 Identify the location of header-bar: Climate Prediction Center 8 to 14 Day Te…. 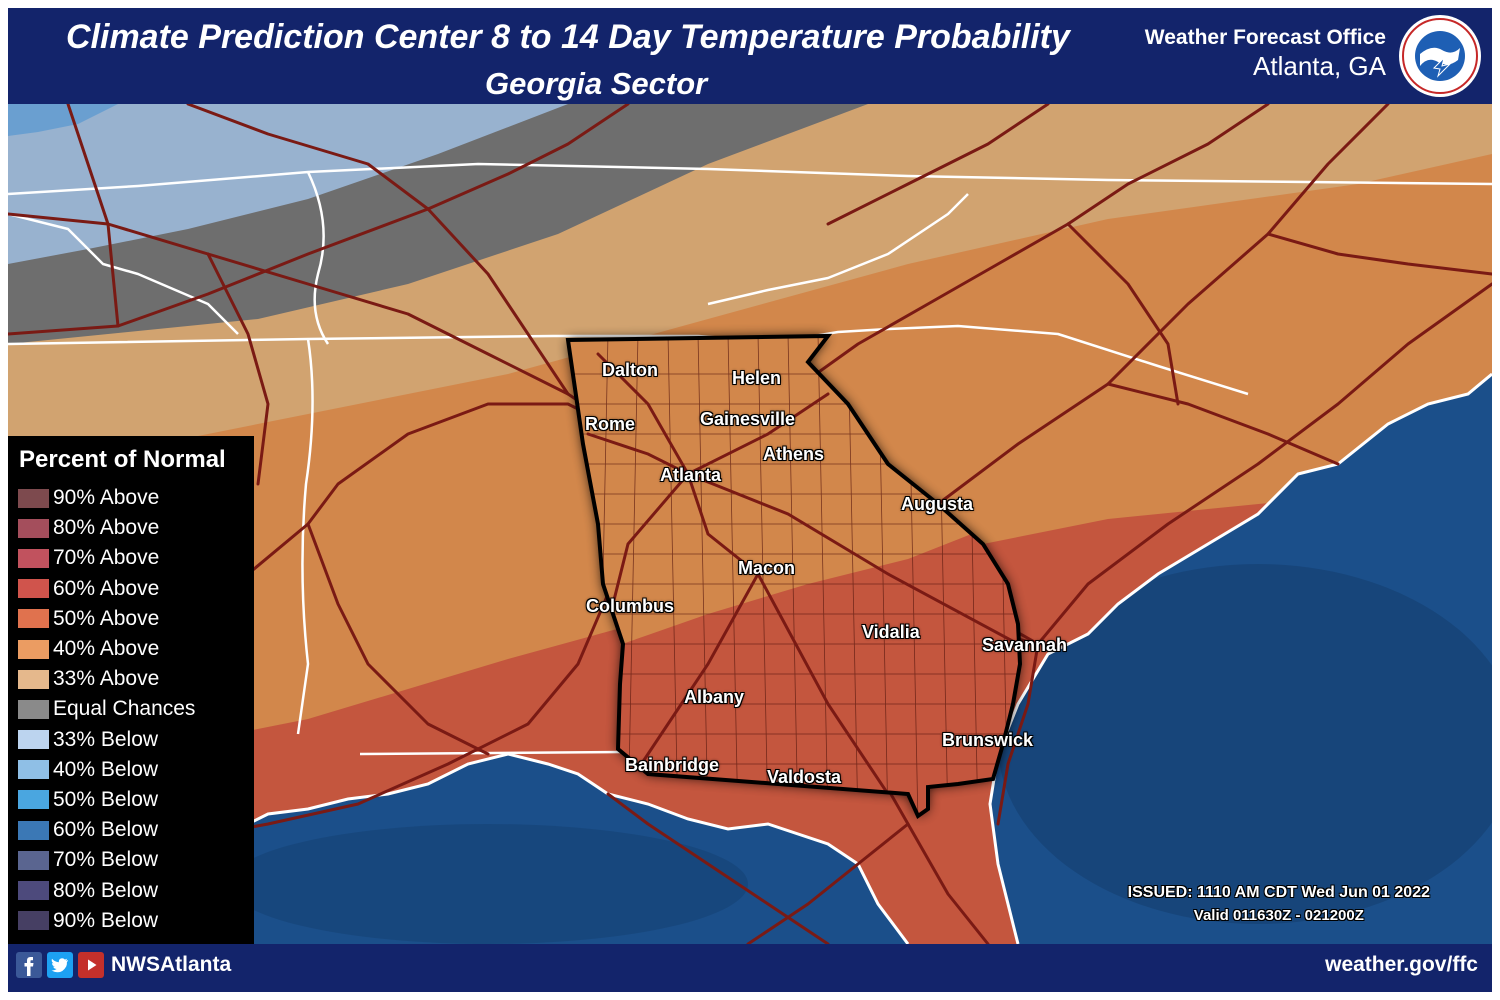
(750, 56).